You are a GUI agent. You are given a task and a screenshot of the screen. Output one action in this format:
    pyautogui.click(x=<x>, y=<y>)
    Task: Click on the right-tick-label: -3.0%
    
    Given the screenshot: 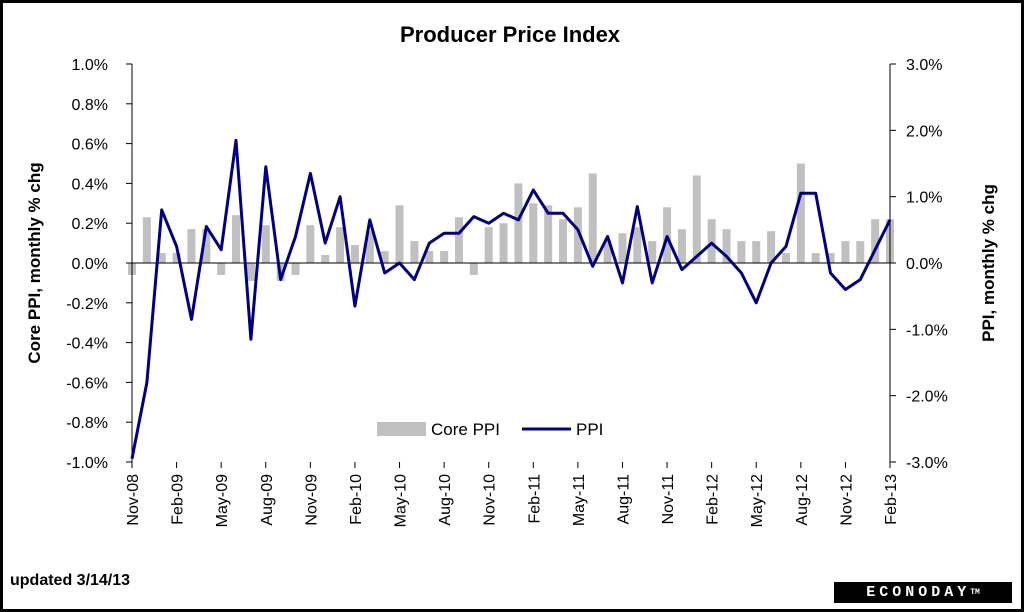 What is the action you would take?
    pyautogui.click(x=927, y=463)
    